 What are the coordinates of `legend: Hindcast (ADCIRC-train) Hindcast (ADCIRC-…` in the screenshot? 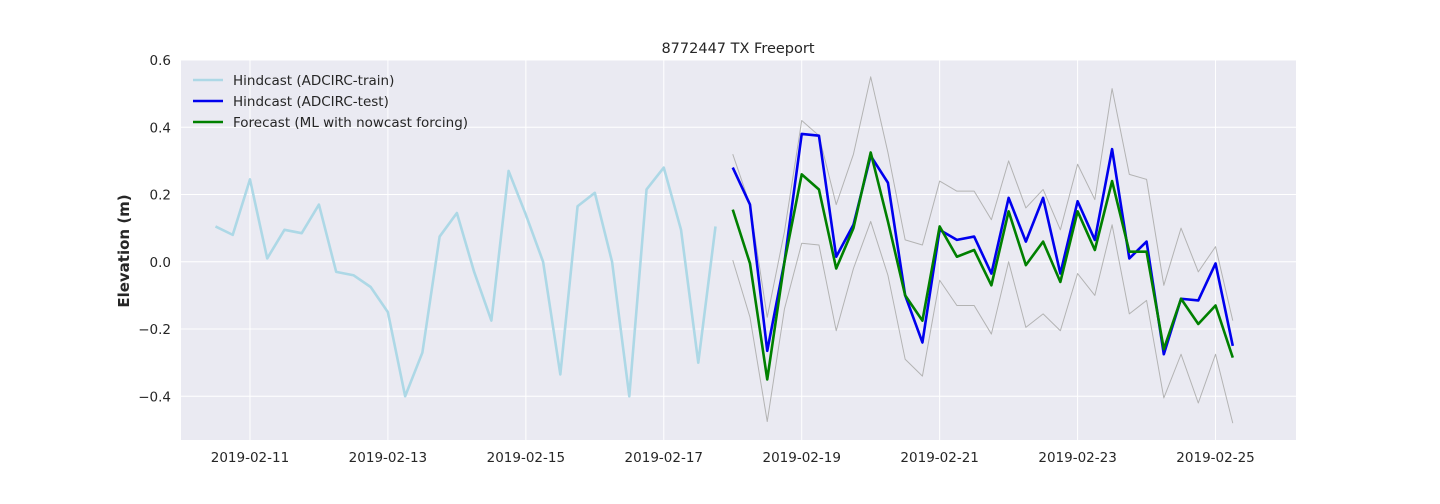 It's located at (330, 102).